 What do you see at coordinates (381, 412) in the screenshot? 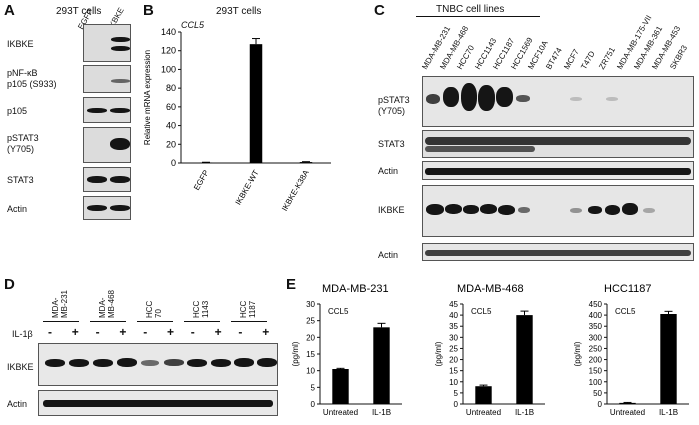
I see `category-label: IL-1B` at bounding box center [381, 412].